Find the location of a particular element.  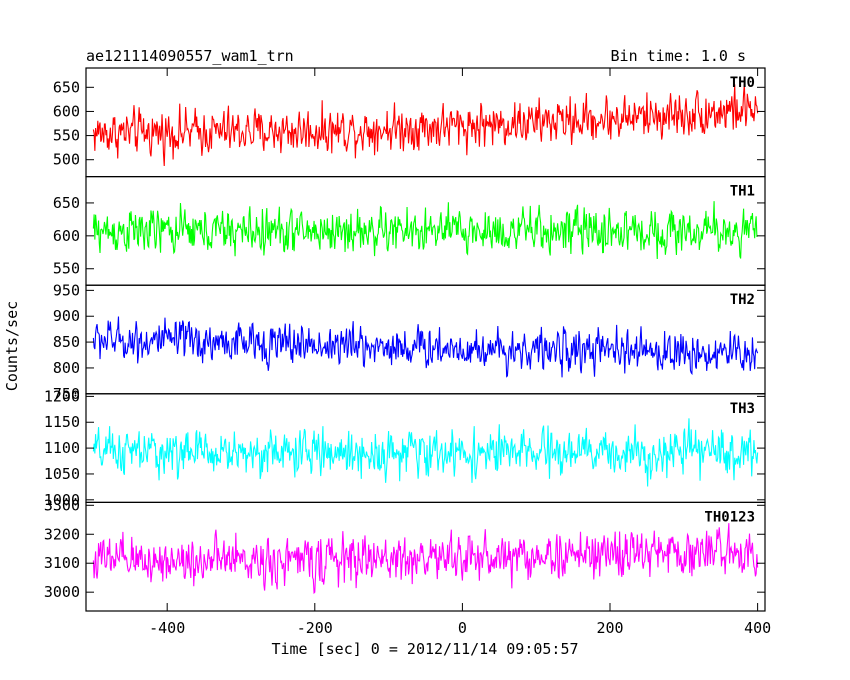

series-th0123 is located at coordinates (425, 559).